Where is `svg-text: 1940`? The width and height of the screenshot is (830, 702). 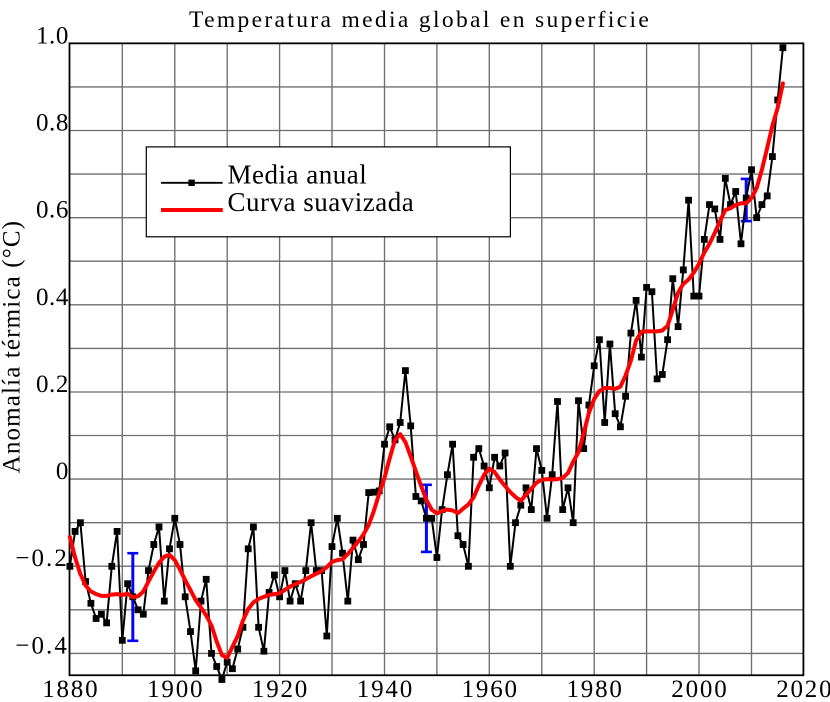
svg-text: 1940 is located at coordinates (385, 689).